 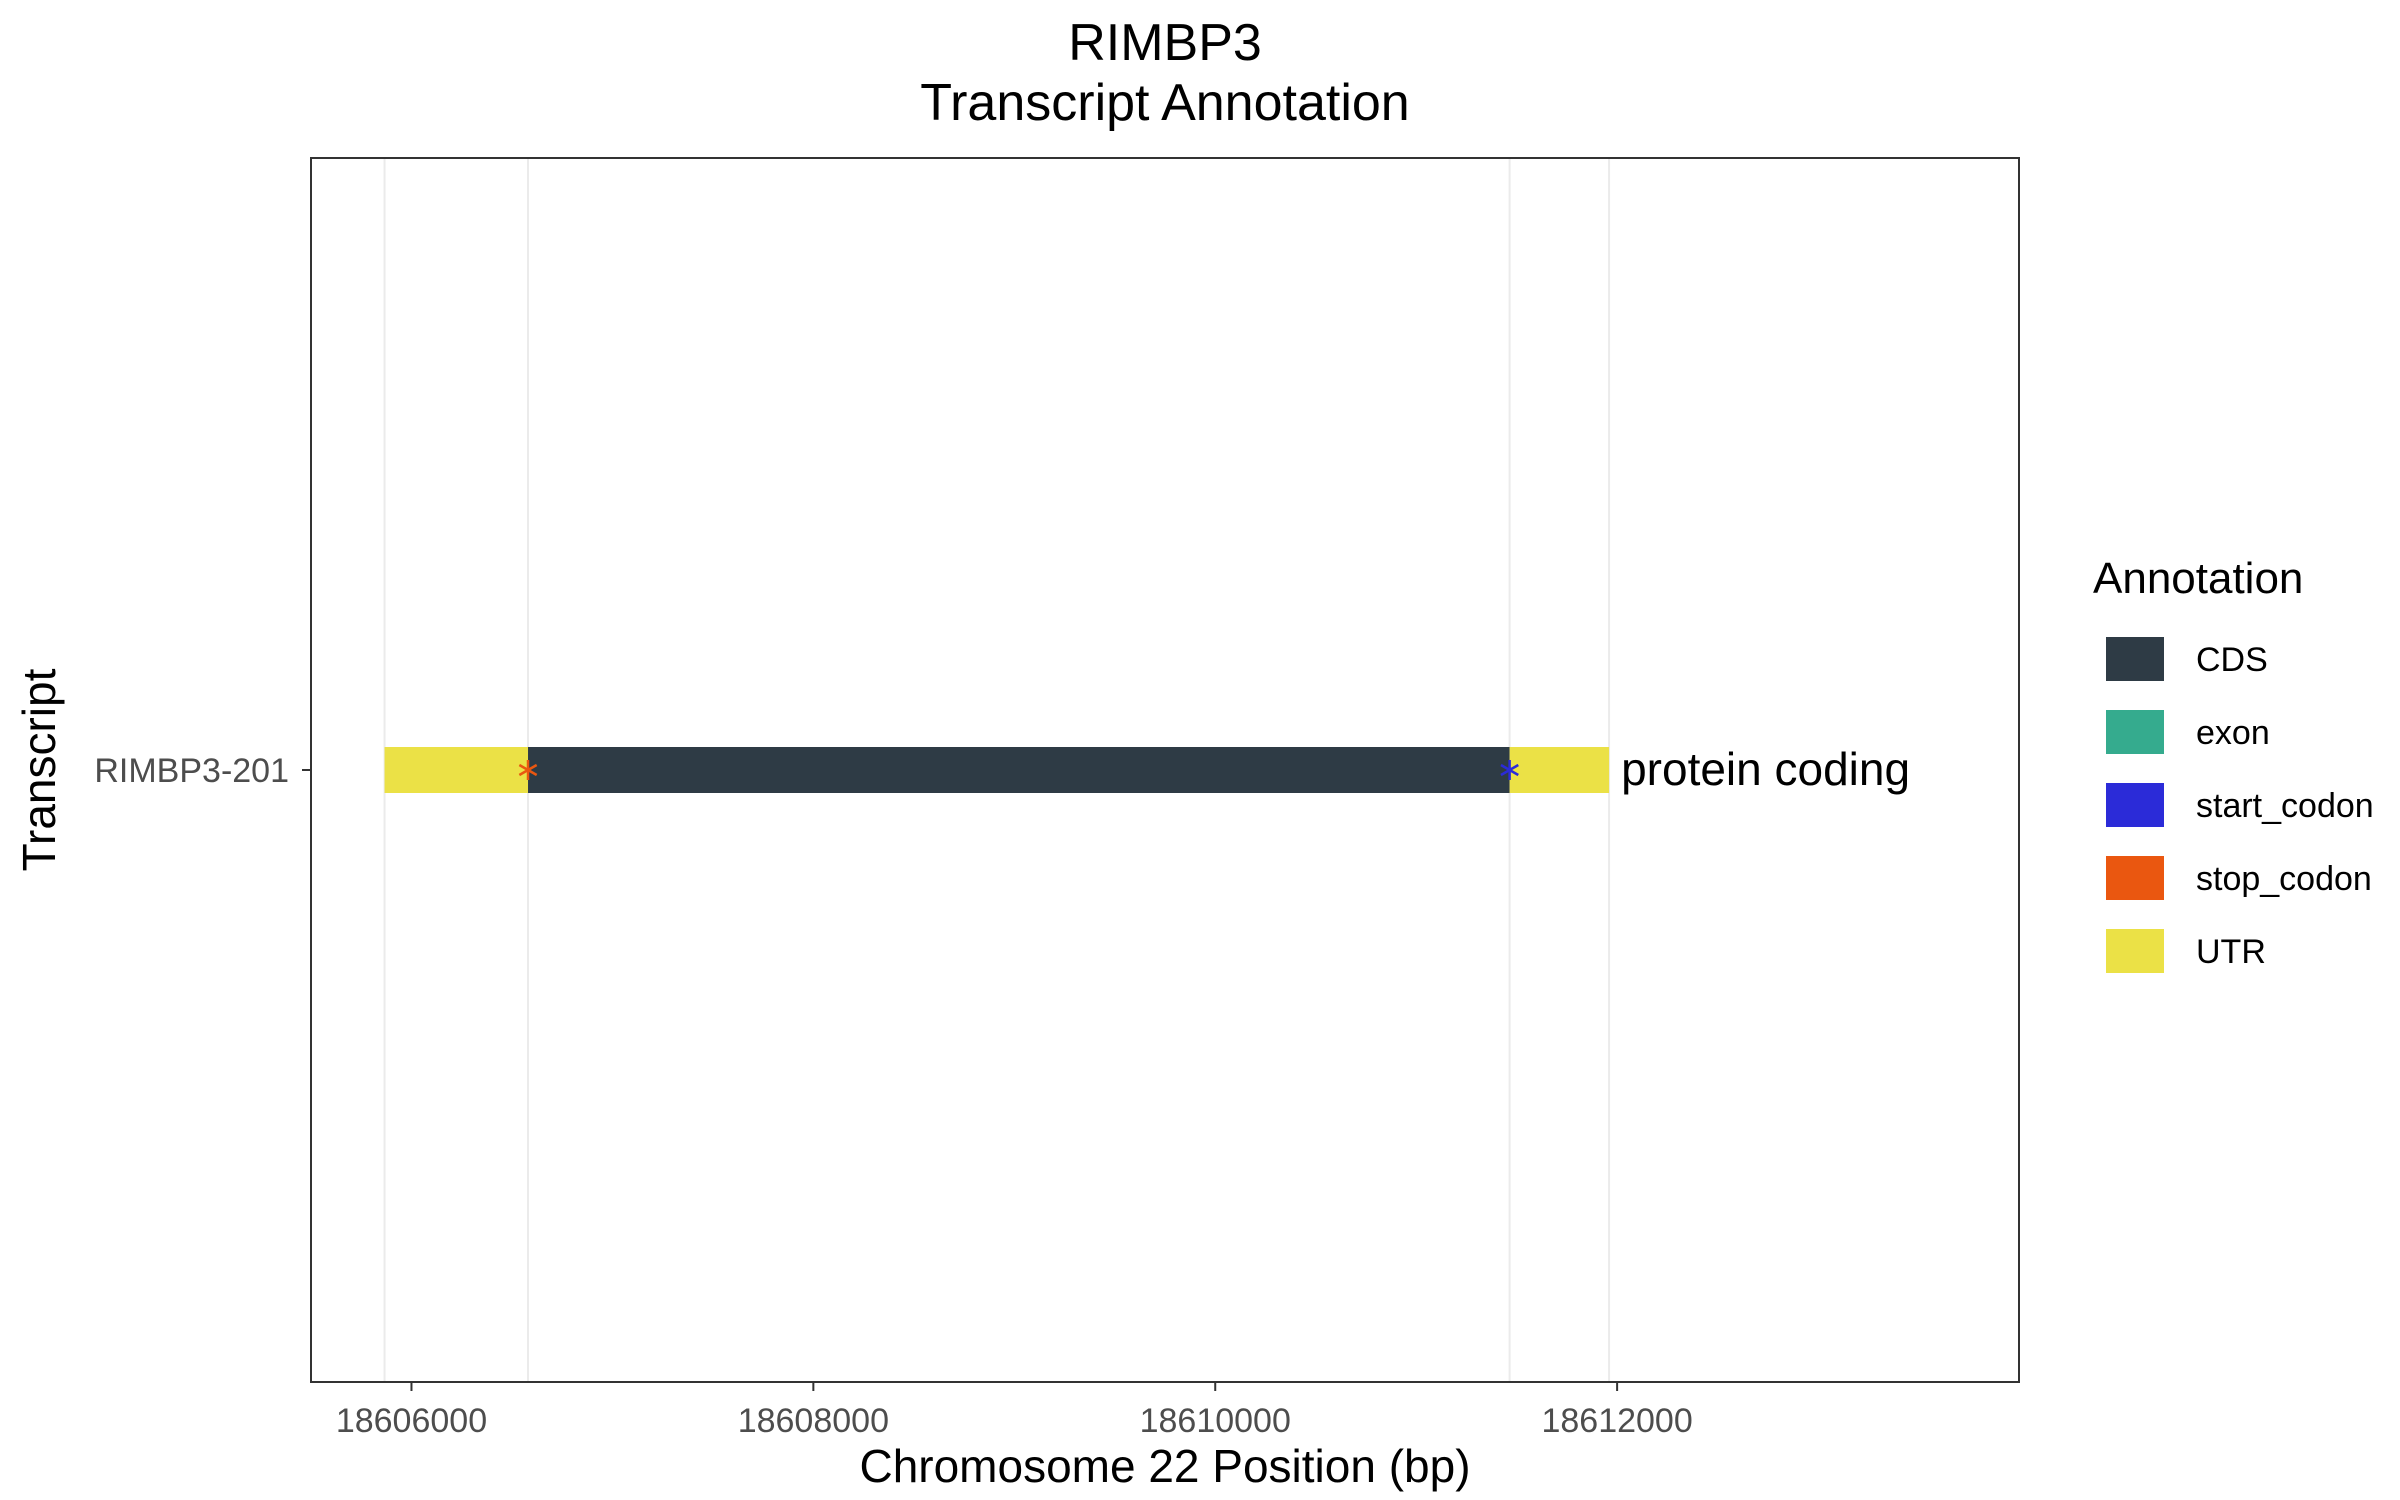 I want to click on legend-key-start-codon, so click(x=2135, y=805).